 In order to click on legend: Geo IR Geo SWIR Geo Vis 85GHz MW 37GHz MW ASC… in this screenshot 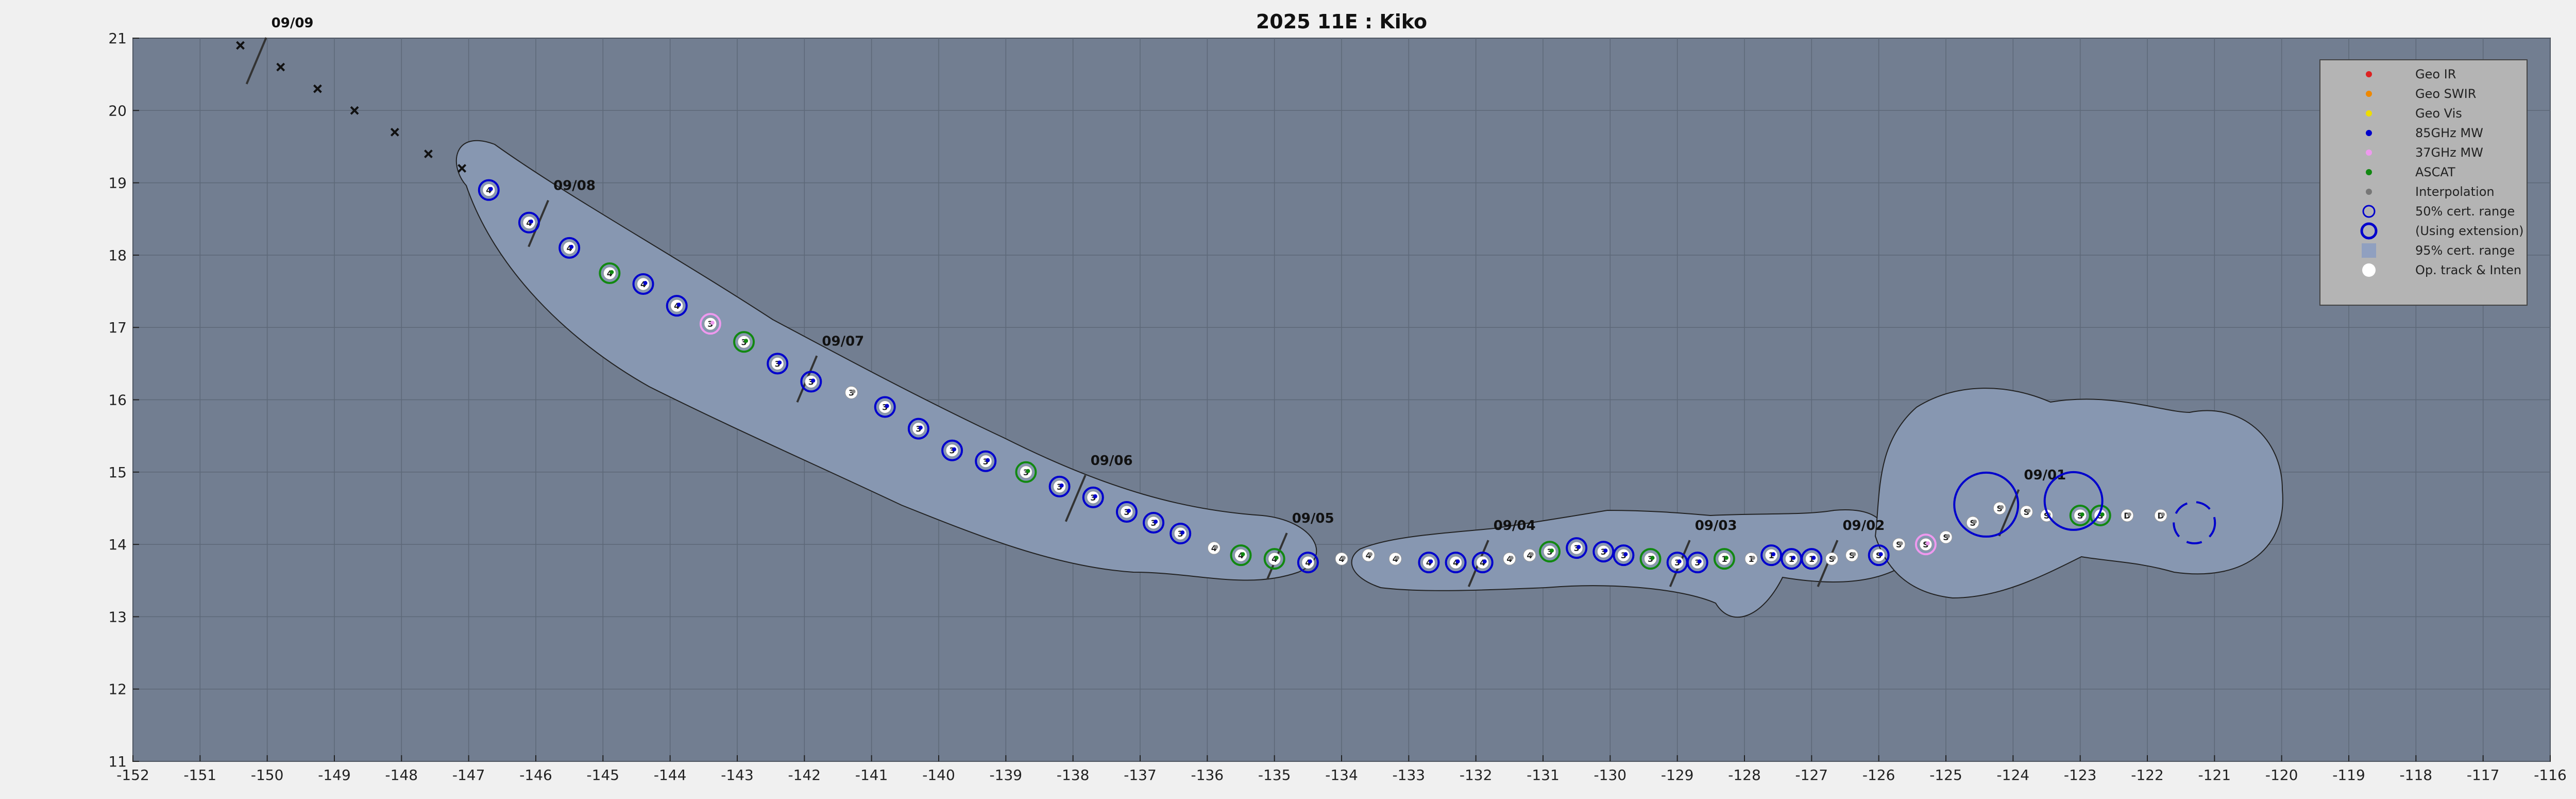, I will do `click(2423, 182)`.